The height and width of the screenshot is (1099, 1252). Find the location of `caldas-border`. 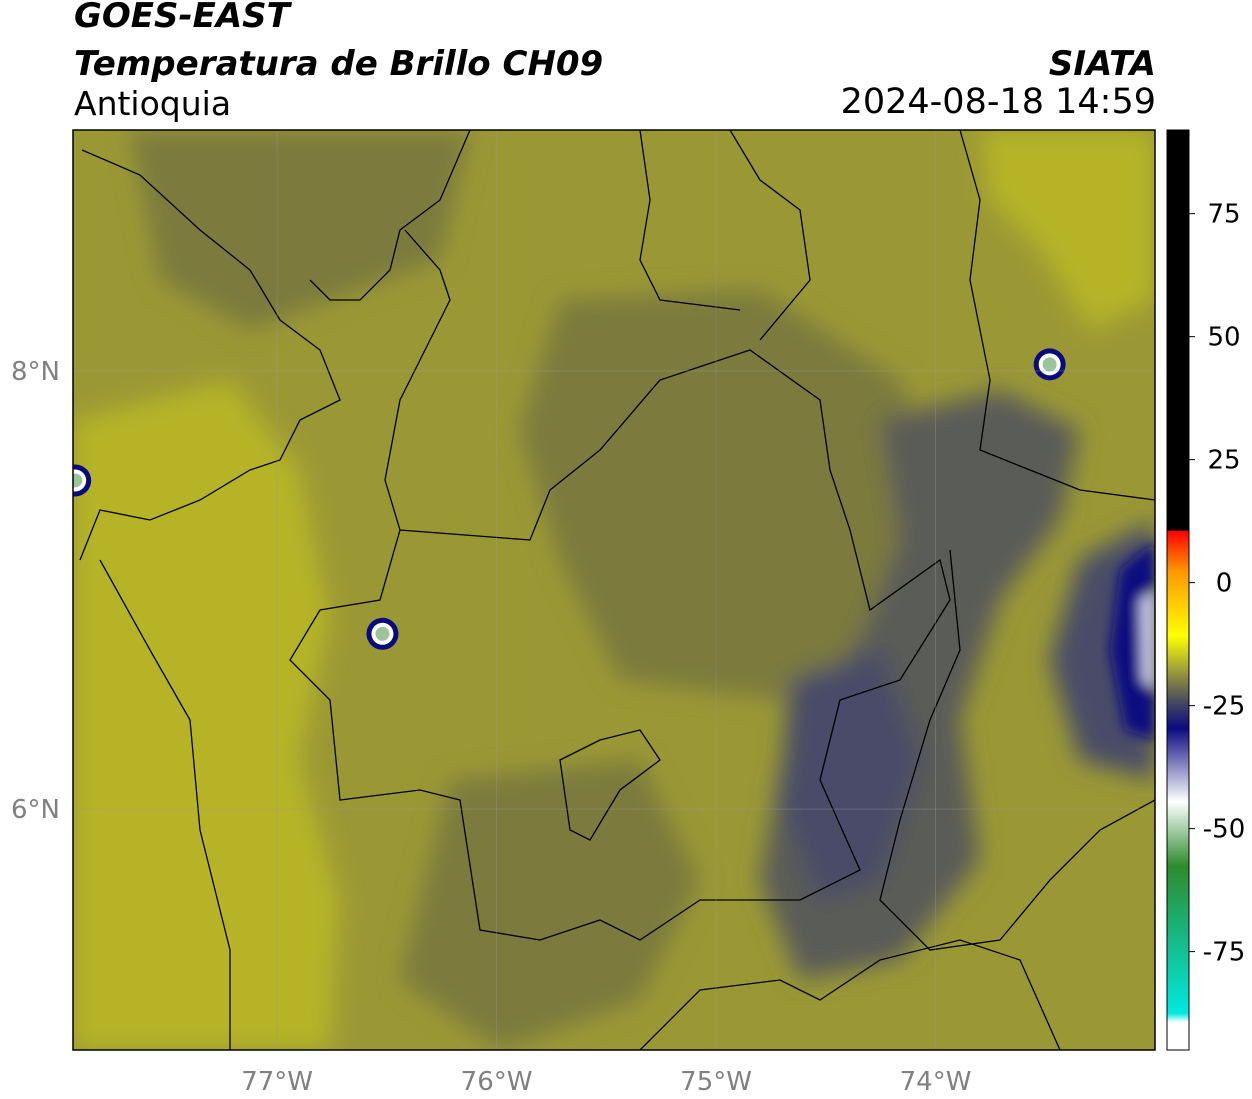

caldas-border is located at coordinates (850, 994).